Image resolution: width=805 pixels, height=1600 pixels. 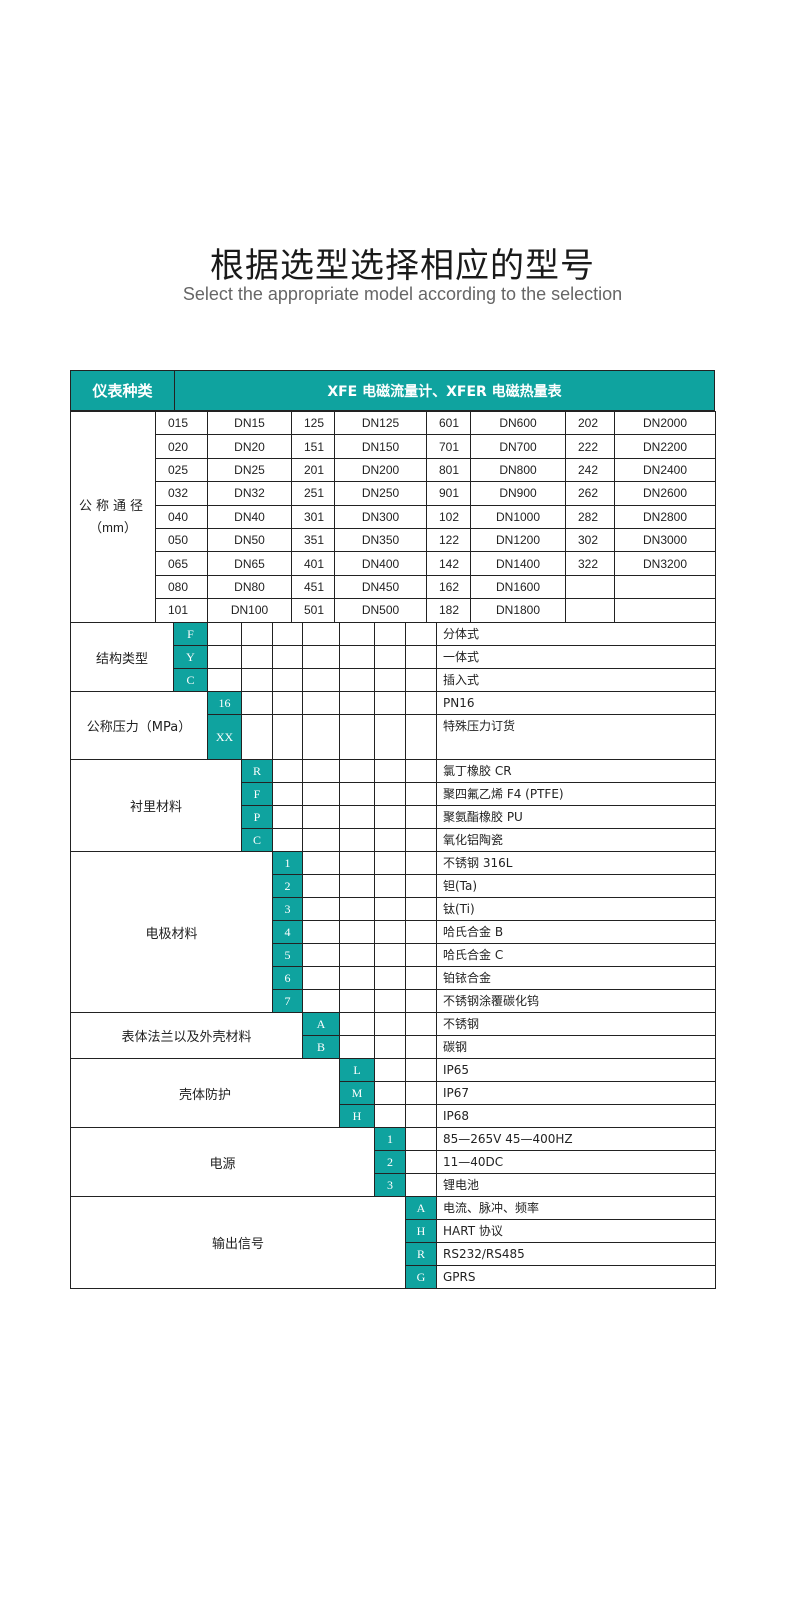 What do you see at coordinates (665, 516) in the screenshot?
I see `nominal-size: DN2800` at bounding box center [665, 516].